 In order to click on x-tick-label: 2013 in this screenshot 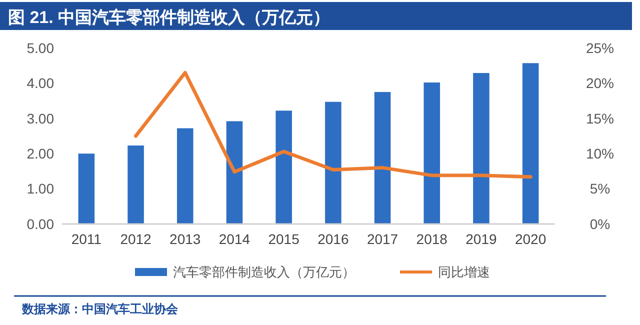, I will do `click(185, 239)`.